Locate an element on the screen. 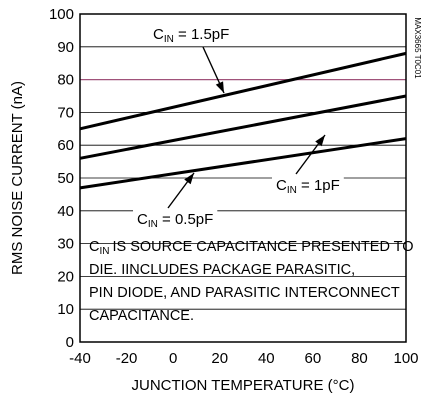 The image size is (422, 403). svg-text: CIN = 1.5pF is located at coordinates (191, 35).